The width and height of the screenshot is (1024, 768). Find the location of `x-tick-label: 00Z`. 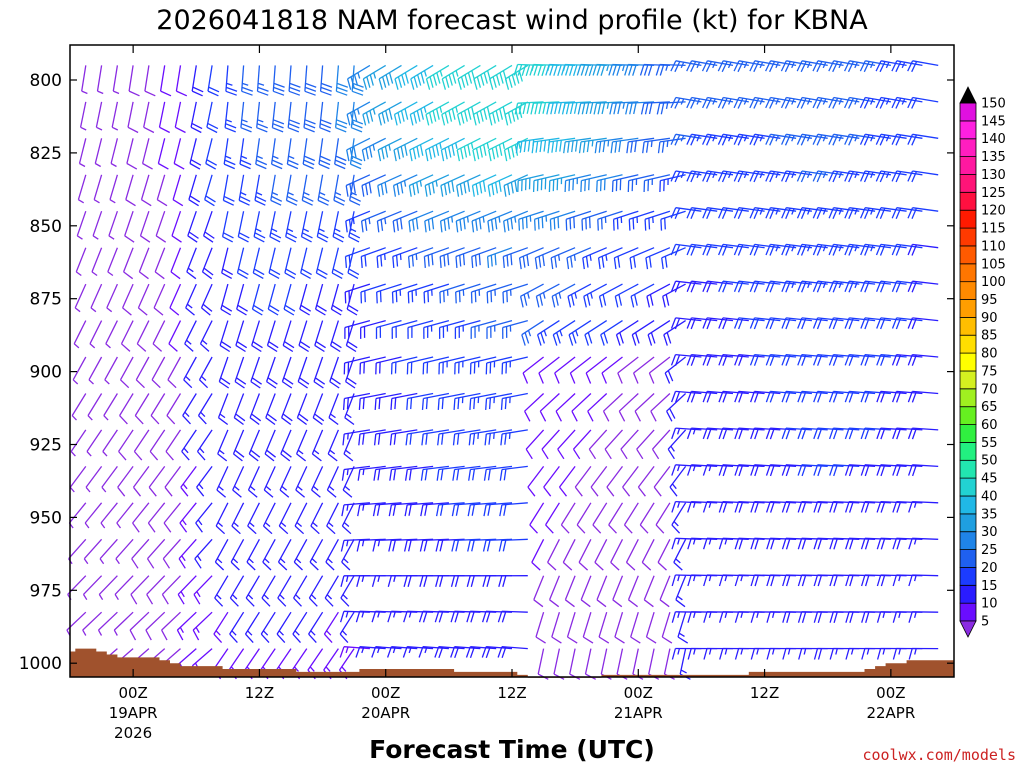

x-tick-label: 00Z is located at coordinates (385, 693).